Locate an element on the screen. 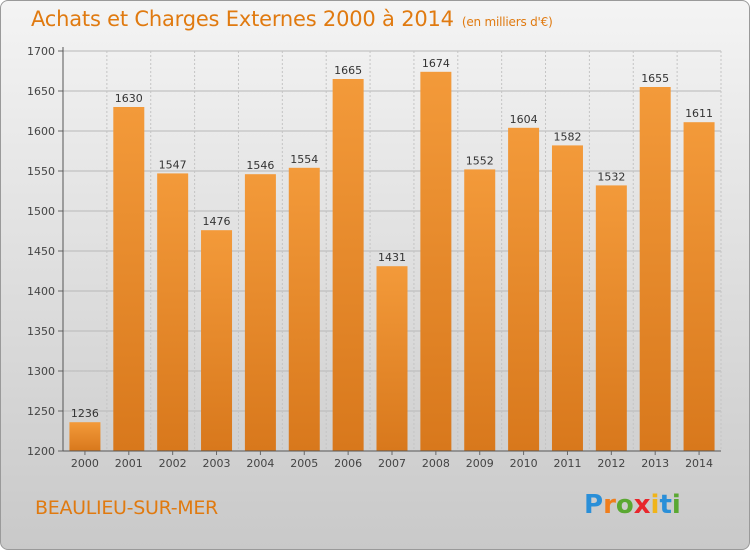  y-tick-label: 1200 is located at coordinates (41, 451).